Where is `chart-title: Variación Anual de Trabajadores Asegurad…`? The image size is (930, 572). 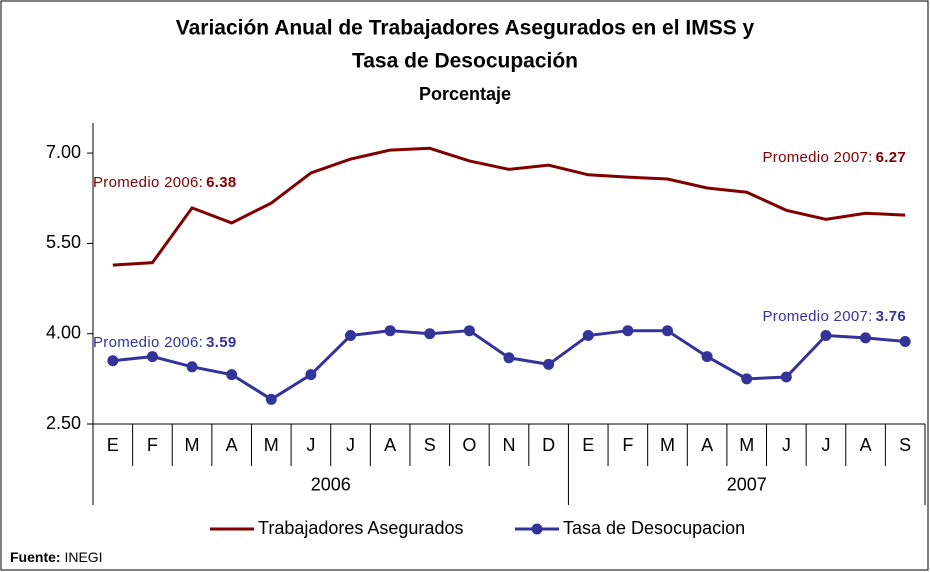 chart-title: Variación Anual de Trabajadores Asegurad… is located at coordinates (465, 28).